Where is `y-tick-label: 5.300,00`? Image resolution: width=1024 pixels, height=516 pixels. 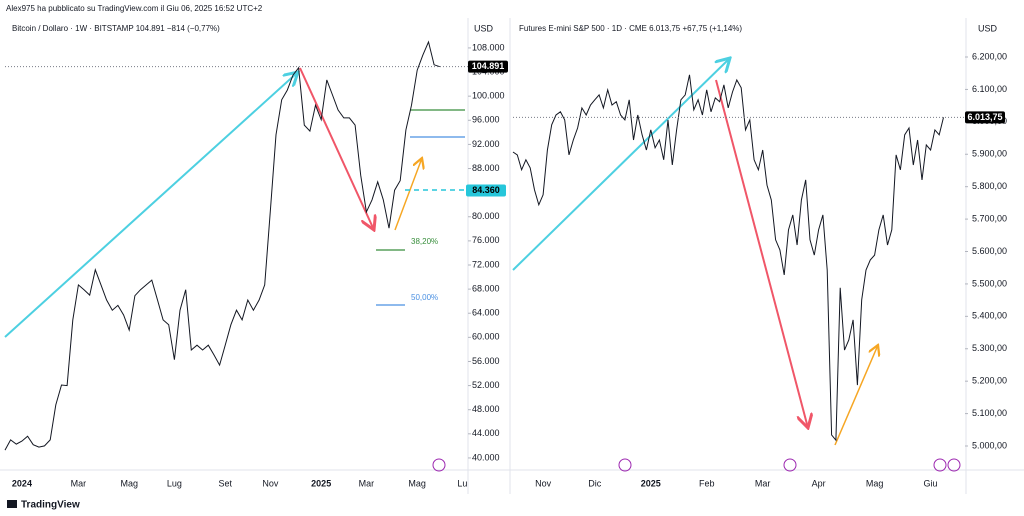
y-tick-label: 5.300,00 is located at coordinates (989, 348).